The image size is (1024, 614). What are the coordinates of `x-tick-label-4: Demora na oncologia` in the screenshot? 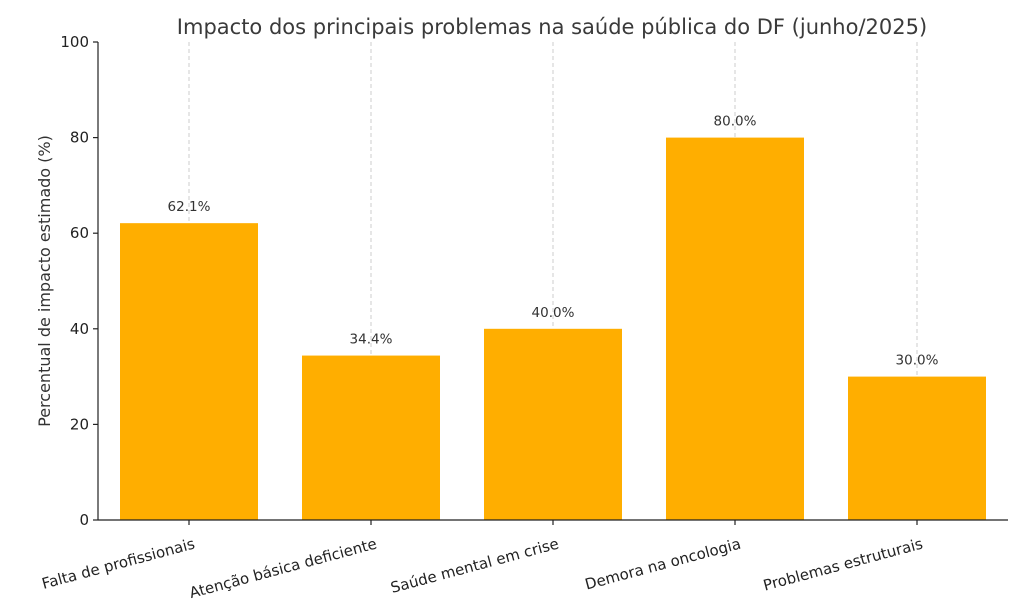 It's located at (663, 564).